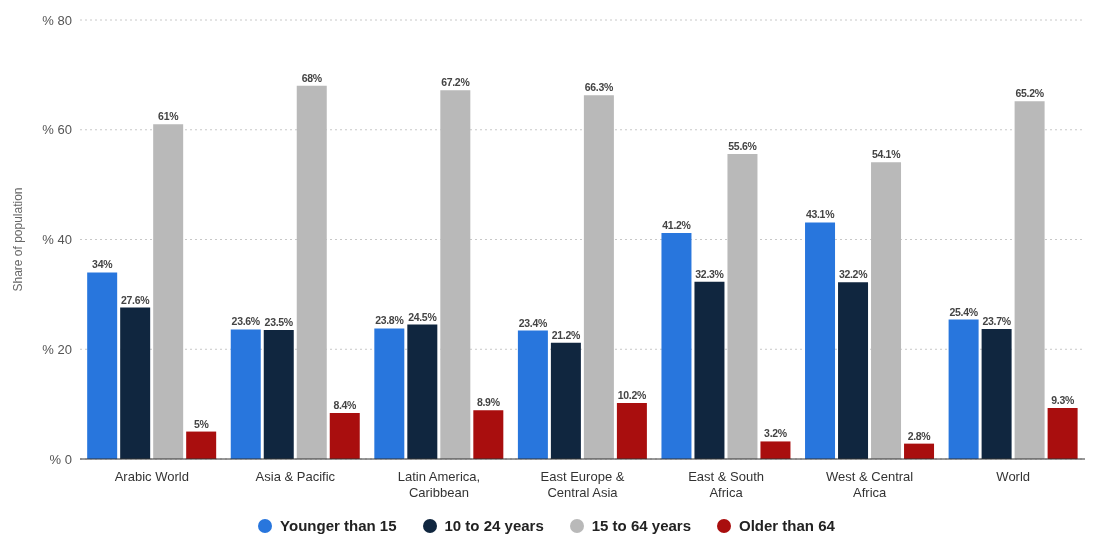  What do you see at coordinates (820, 214) in the screenshot?
I see `data-label: 43.1%` at bounding box center [820, 214].